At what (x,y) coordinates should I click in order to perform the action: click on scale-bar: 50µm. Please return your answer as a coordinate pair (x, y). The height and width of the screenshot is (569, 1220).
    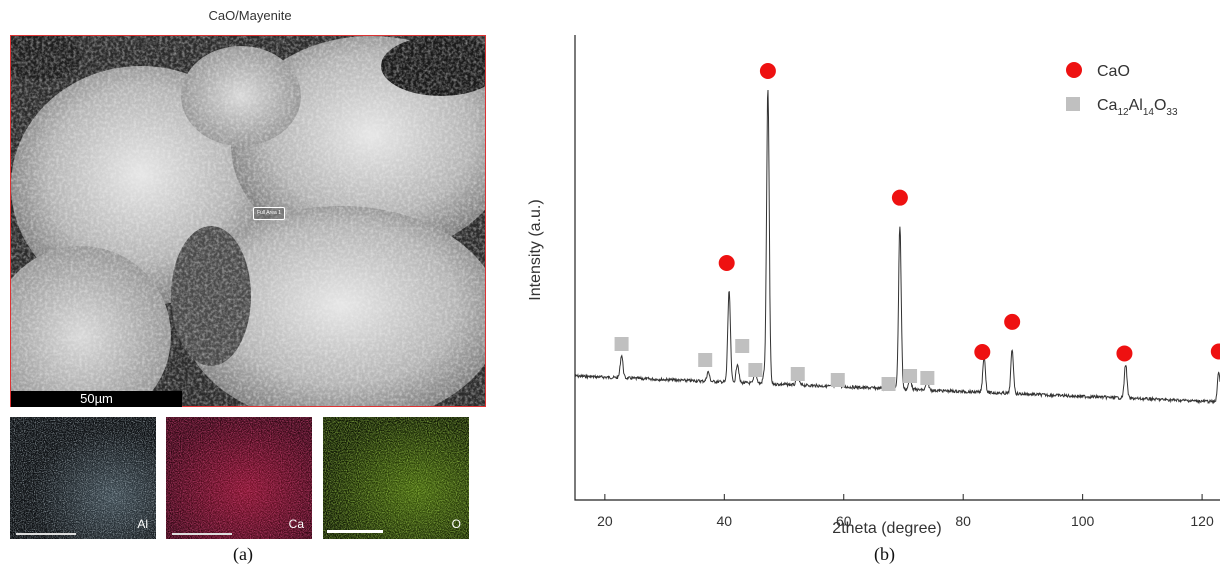
    Looking at the image, I should click on (96, 399).